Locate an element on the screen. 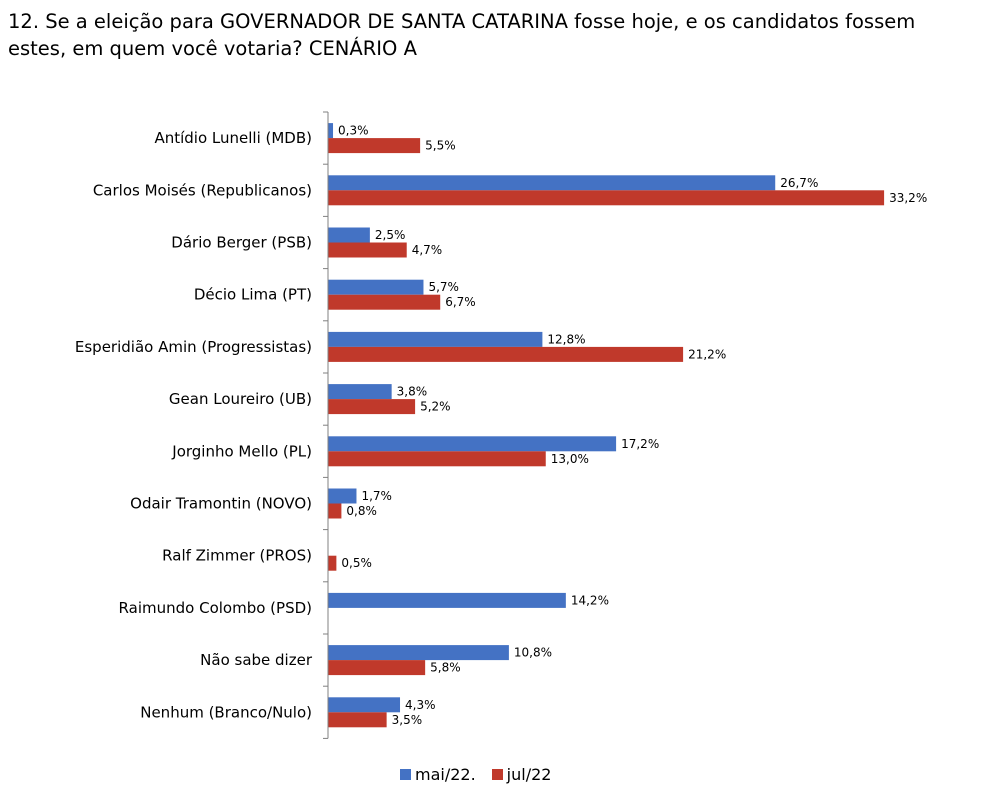  category-label: Raimundo Colombo (PSD) is located at coordinates (215, 608).